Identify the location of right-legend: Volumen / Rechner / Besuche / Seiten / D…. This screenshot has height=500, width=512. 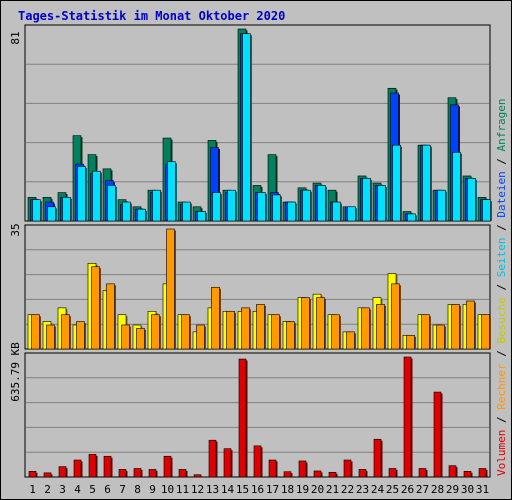
(501, 287).